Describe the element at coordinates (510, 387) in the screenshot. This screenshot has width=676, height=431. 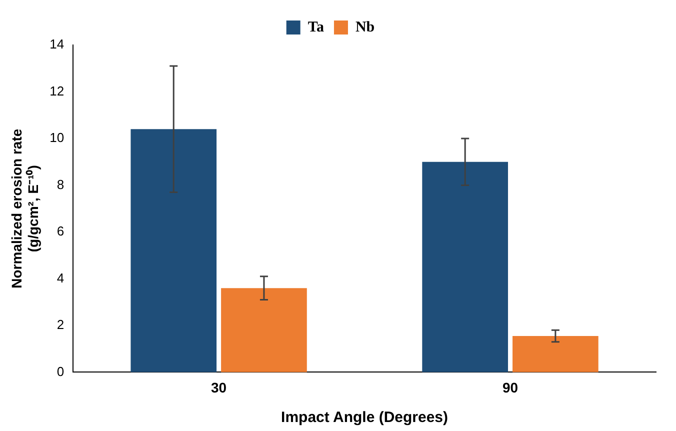
I see `x-tick-label: 90` at that location.